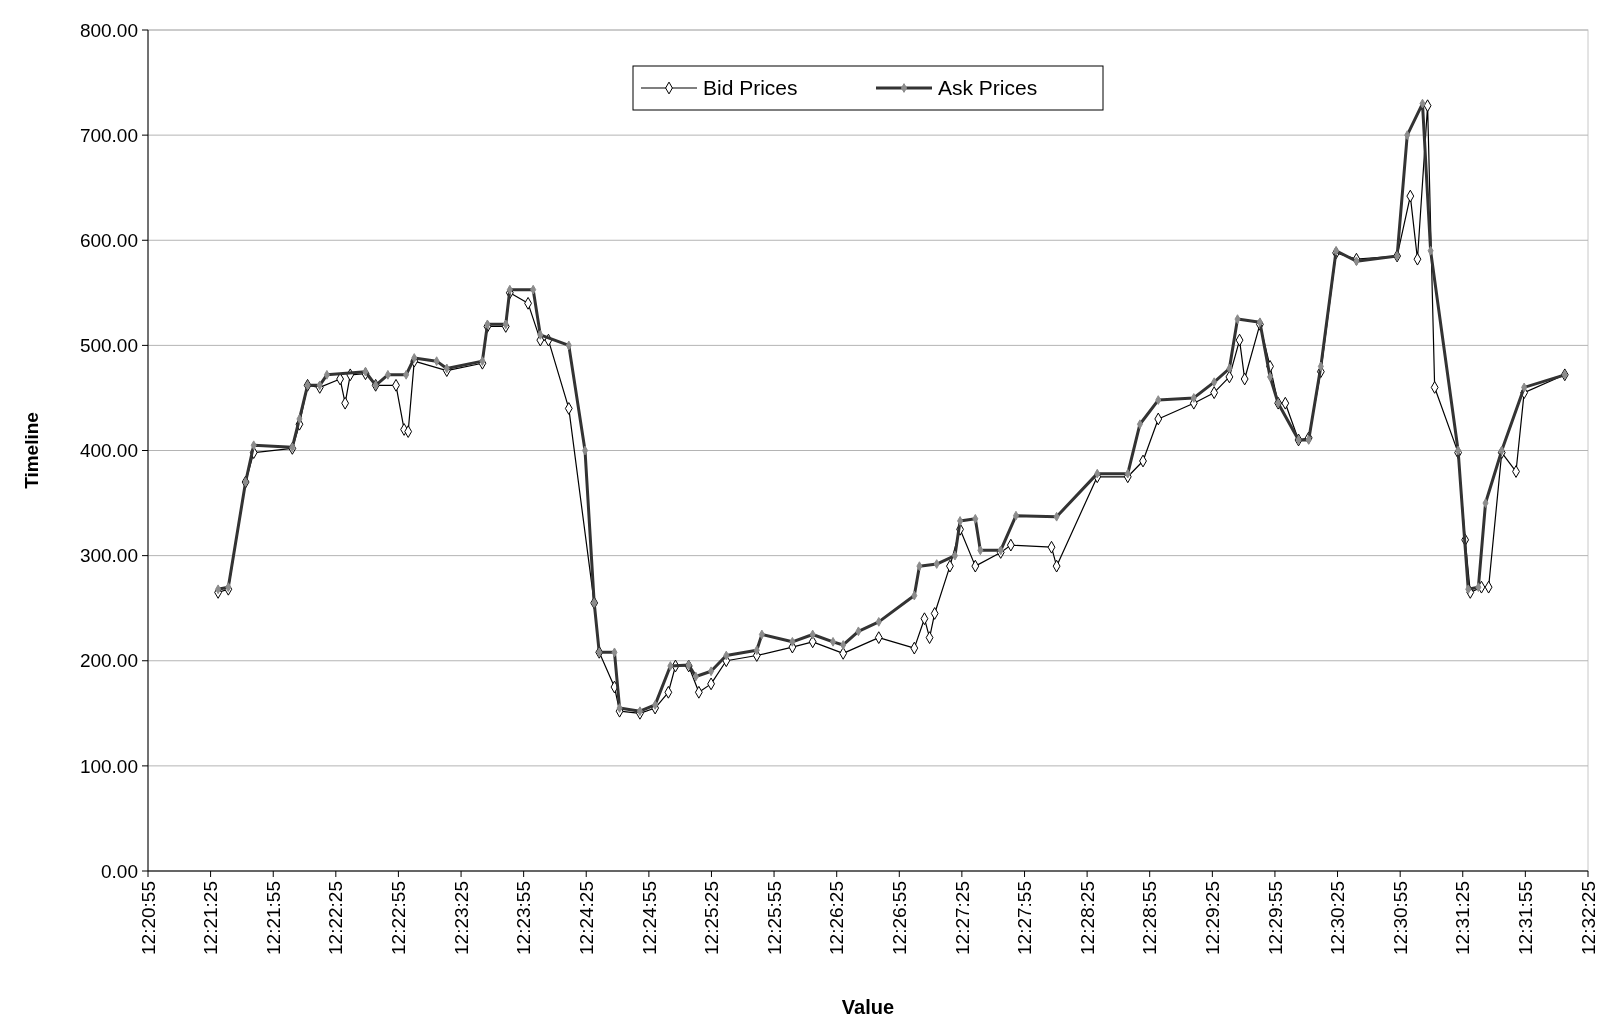 The image size is (1616, 1034). What do you see at coordinates (649, 918) in the screenshot?
I see `x-tick-label: 12:24:55` at bounding box center [649, 918].